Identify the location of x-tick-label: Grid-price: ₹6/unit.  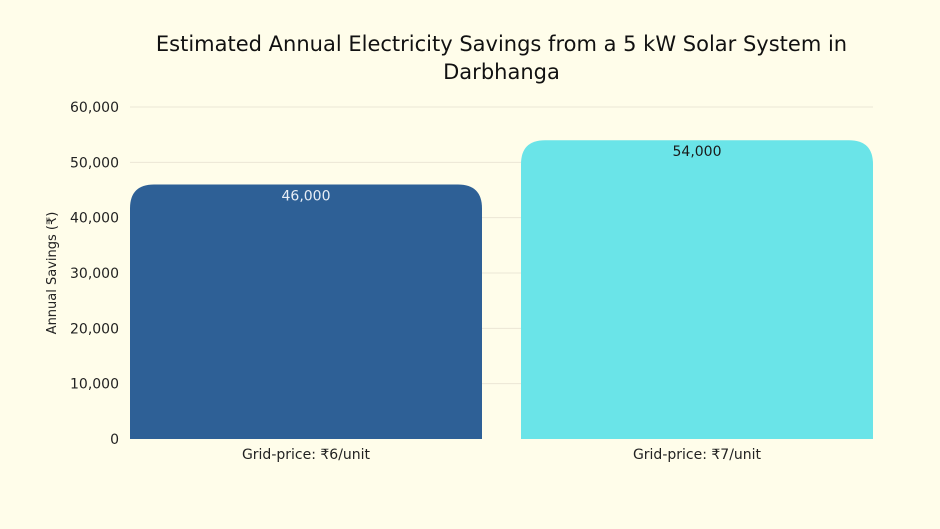
(306, 455).